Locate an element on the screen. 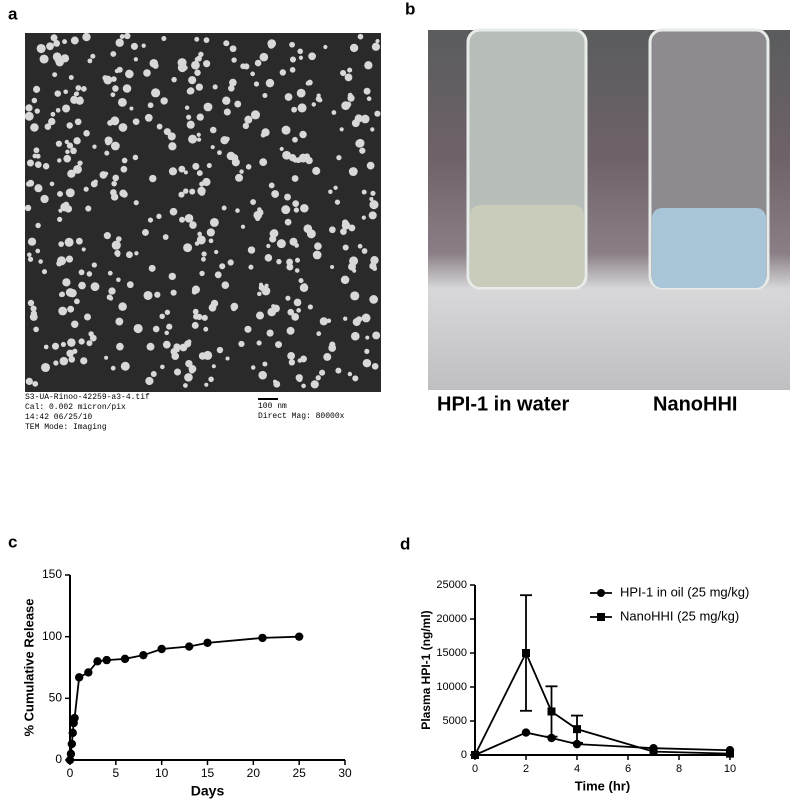 The height and width of the screenshot is (803, 800). y-axis-label: Plasma HPI-1 (ng/ml) is located at coordinates (426, 669).